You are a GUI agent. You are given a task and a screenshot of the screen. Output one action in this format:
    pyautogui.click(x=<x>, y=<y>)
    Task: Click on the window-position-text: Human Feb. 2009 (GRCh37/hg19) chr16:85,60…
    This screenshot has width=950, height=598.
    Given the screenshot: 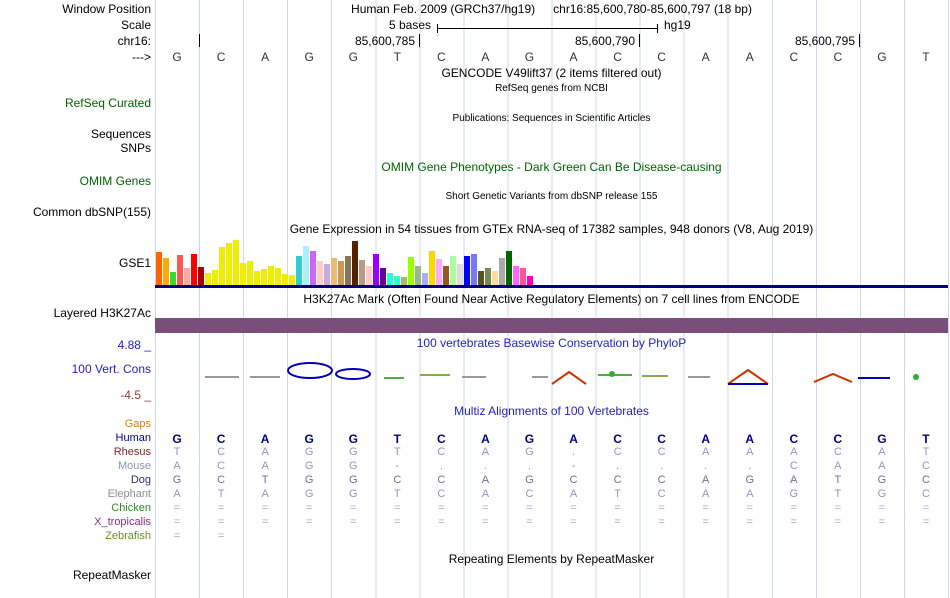 What is the action you would take?
    pyautogui.click(x=551, y=9)
    